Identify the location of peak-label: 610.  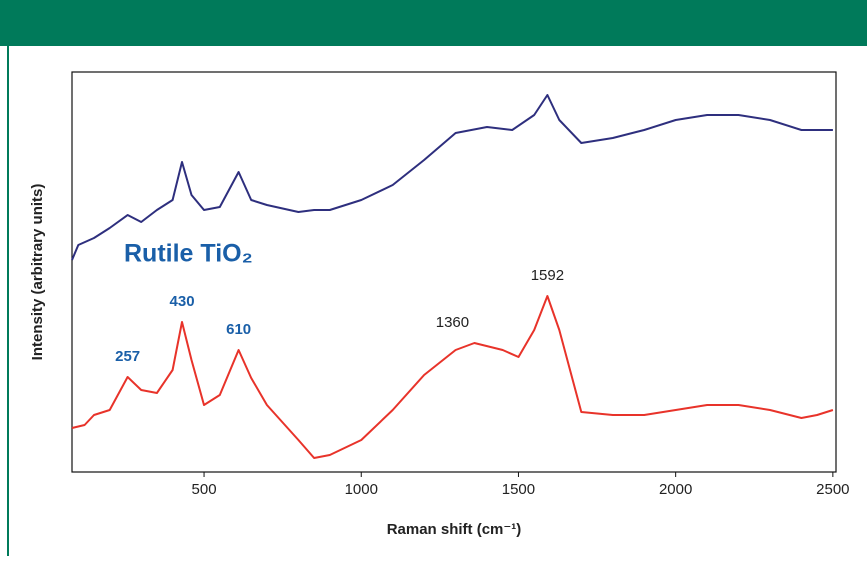
(238, 329).